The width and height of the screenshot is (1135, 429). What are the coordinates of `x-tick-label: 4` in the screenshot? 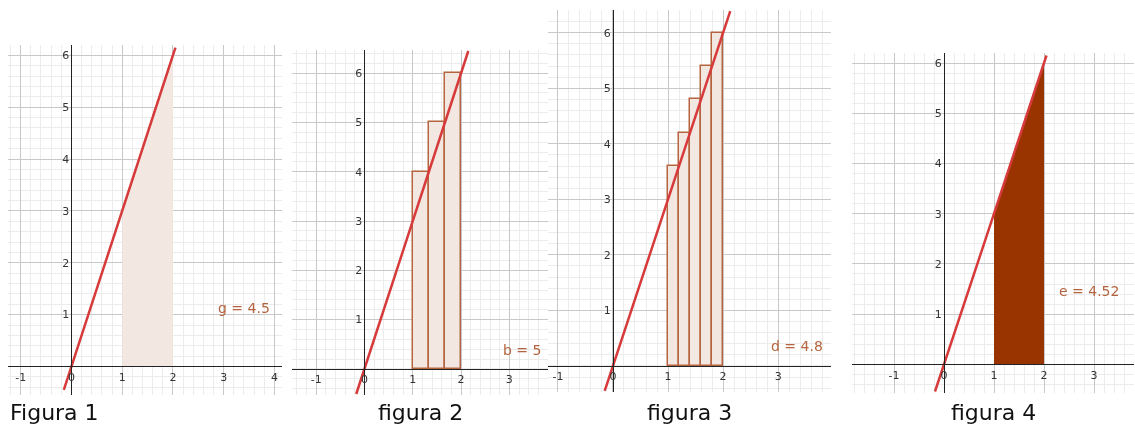 It's located at (274, 377).